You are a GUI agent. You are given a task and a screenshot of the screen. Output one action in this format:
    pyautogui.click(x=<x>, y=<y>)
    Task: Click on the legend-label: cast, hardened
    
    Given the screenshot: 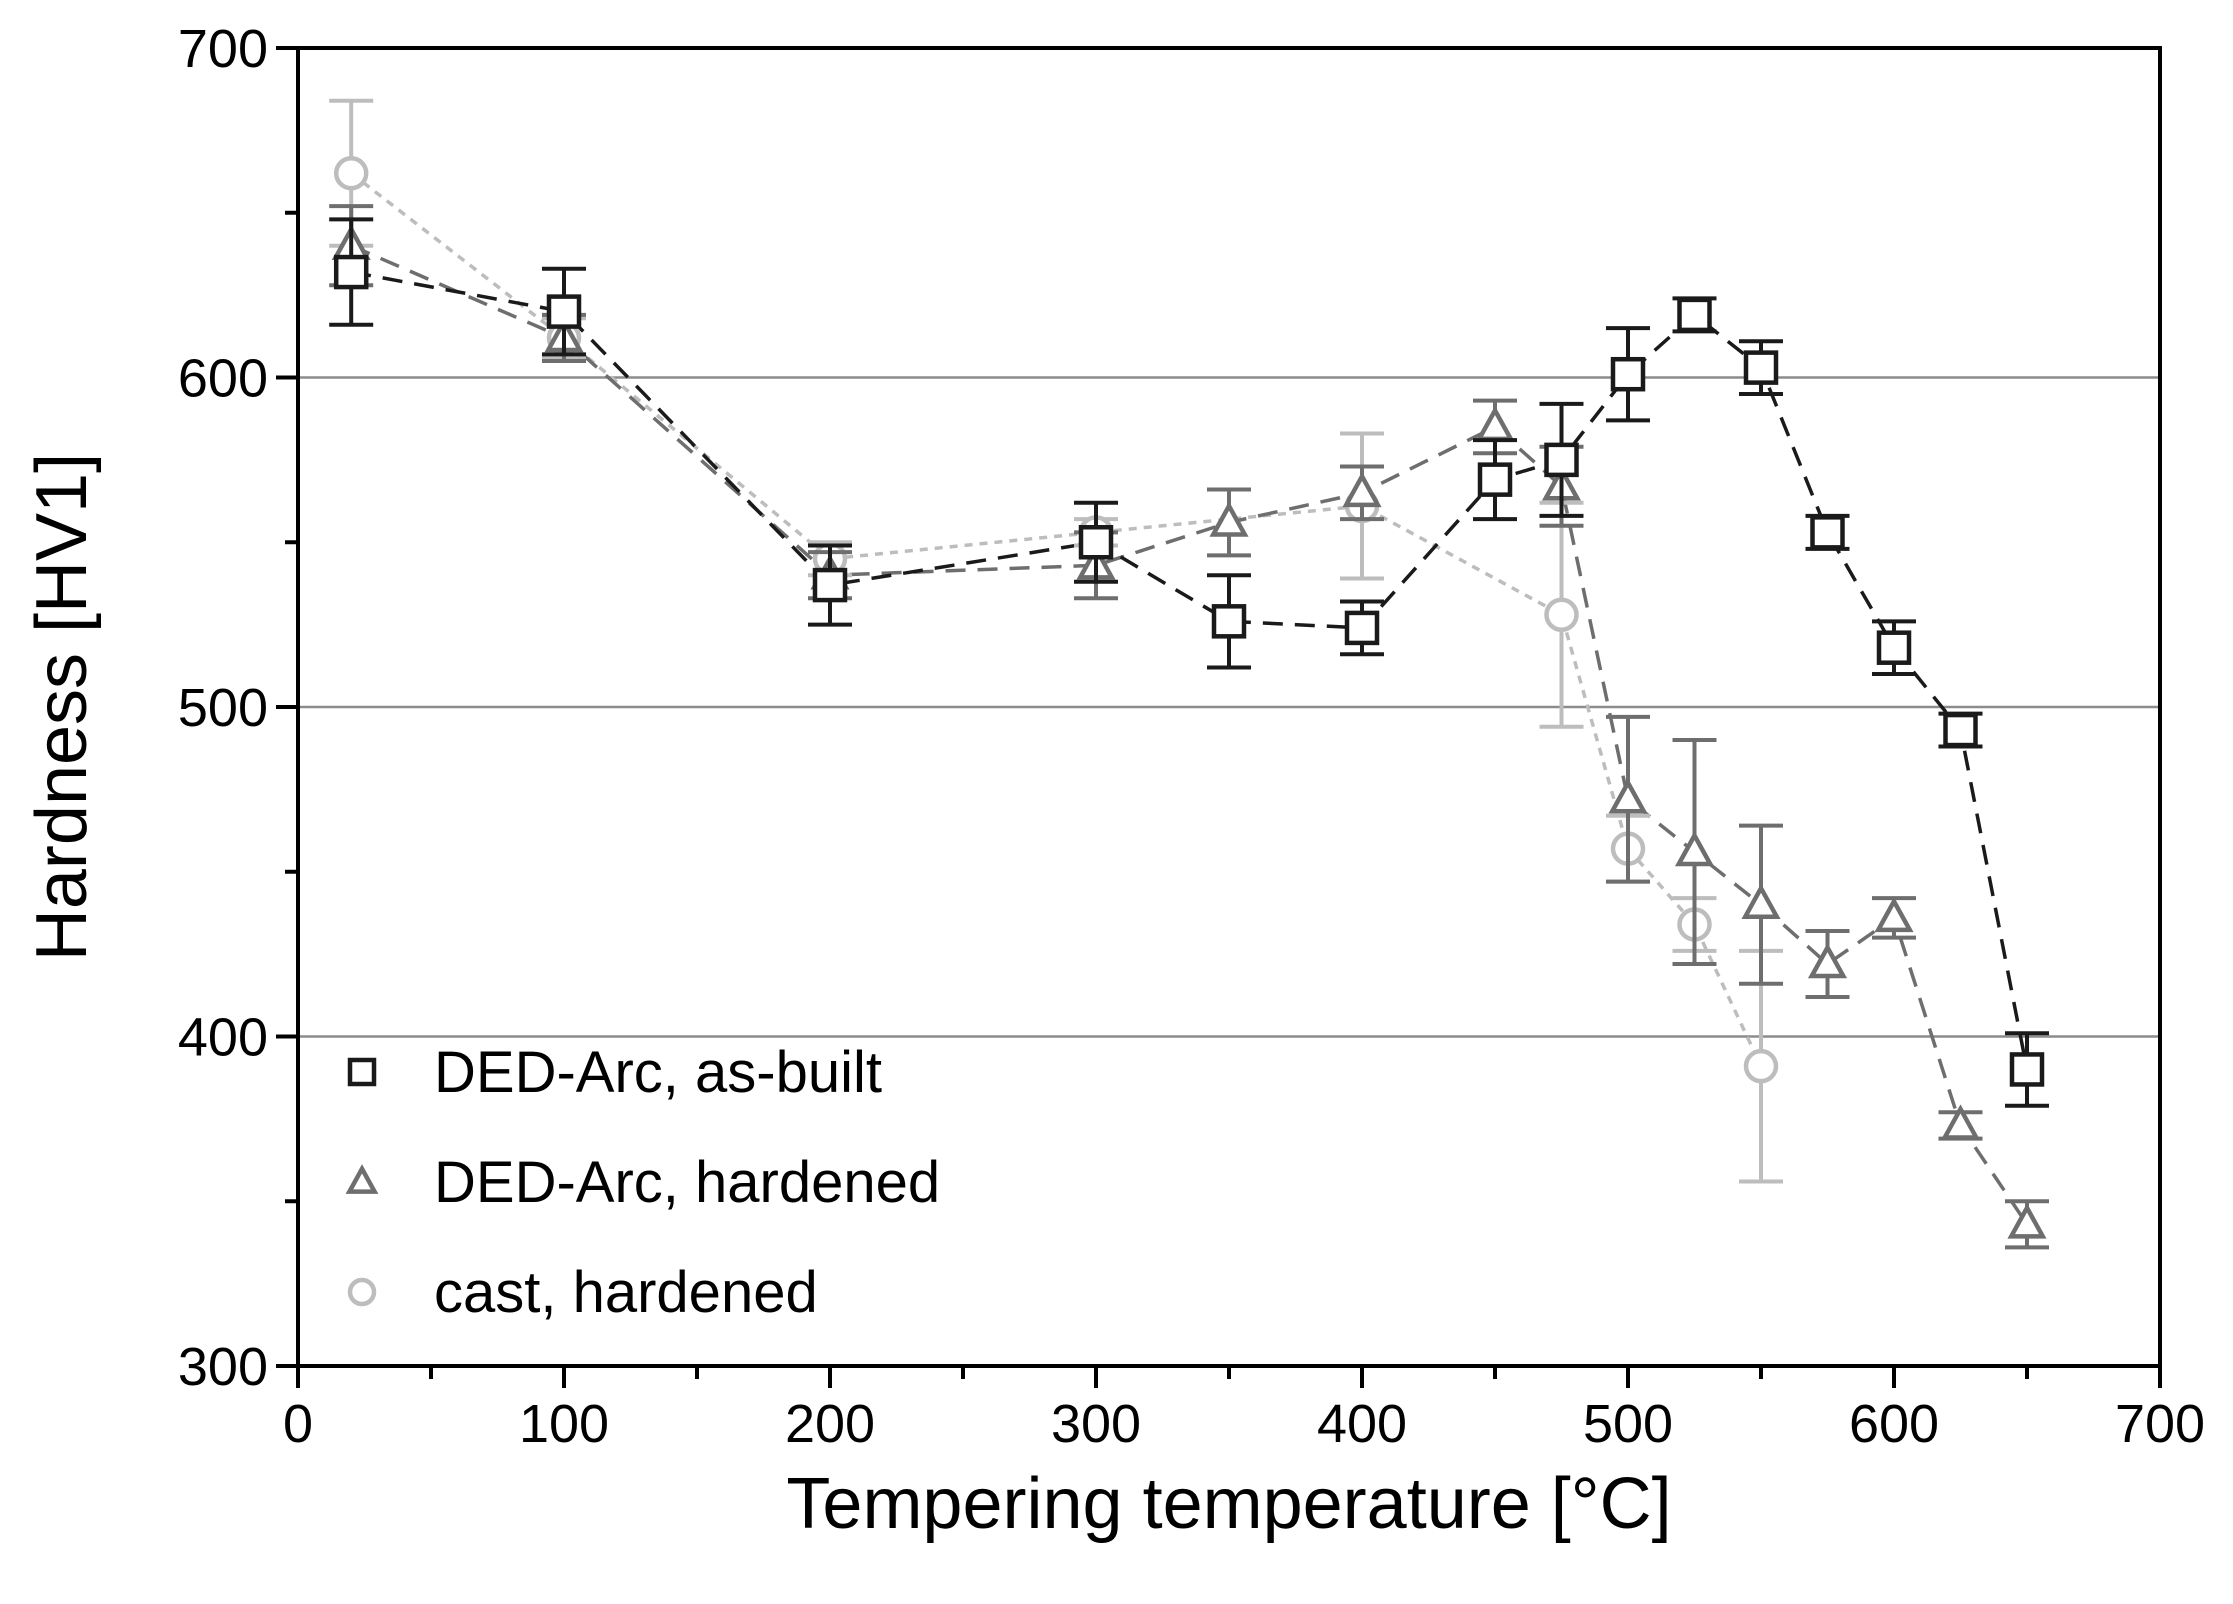 What is the action you would take?
    pyautogui.click(x=626, y=1292)
    